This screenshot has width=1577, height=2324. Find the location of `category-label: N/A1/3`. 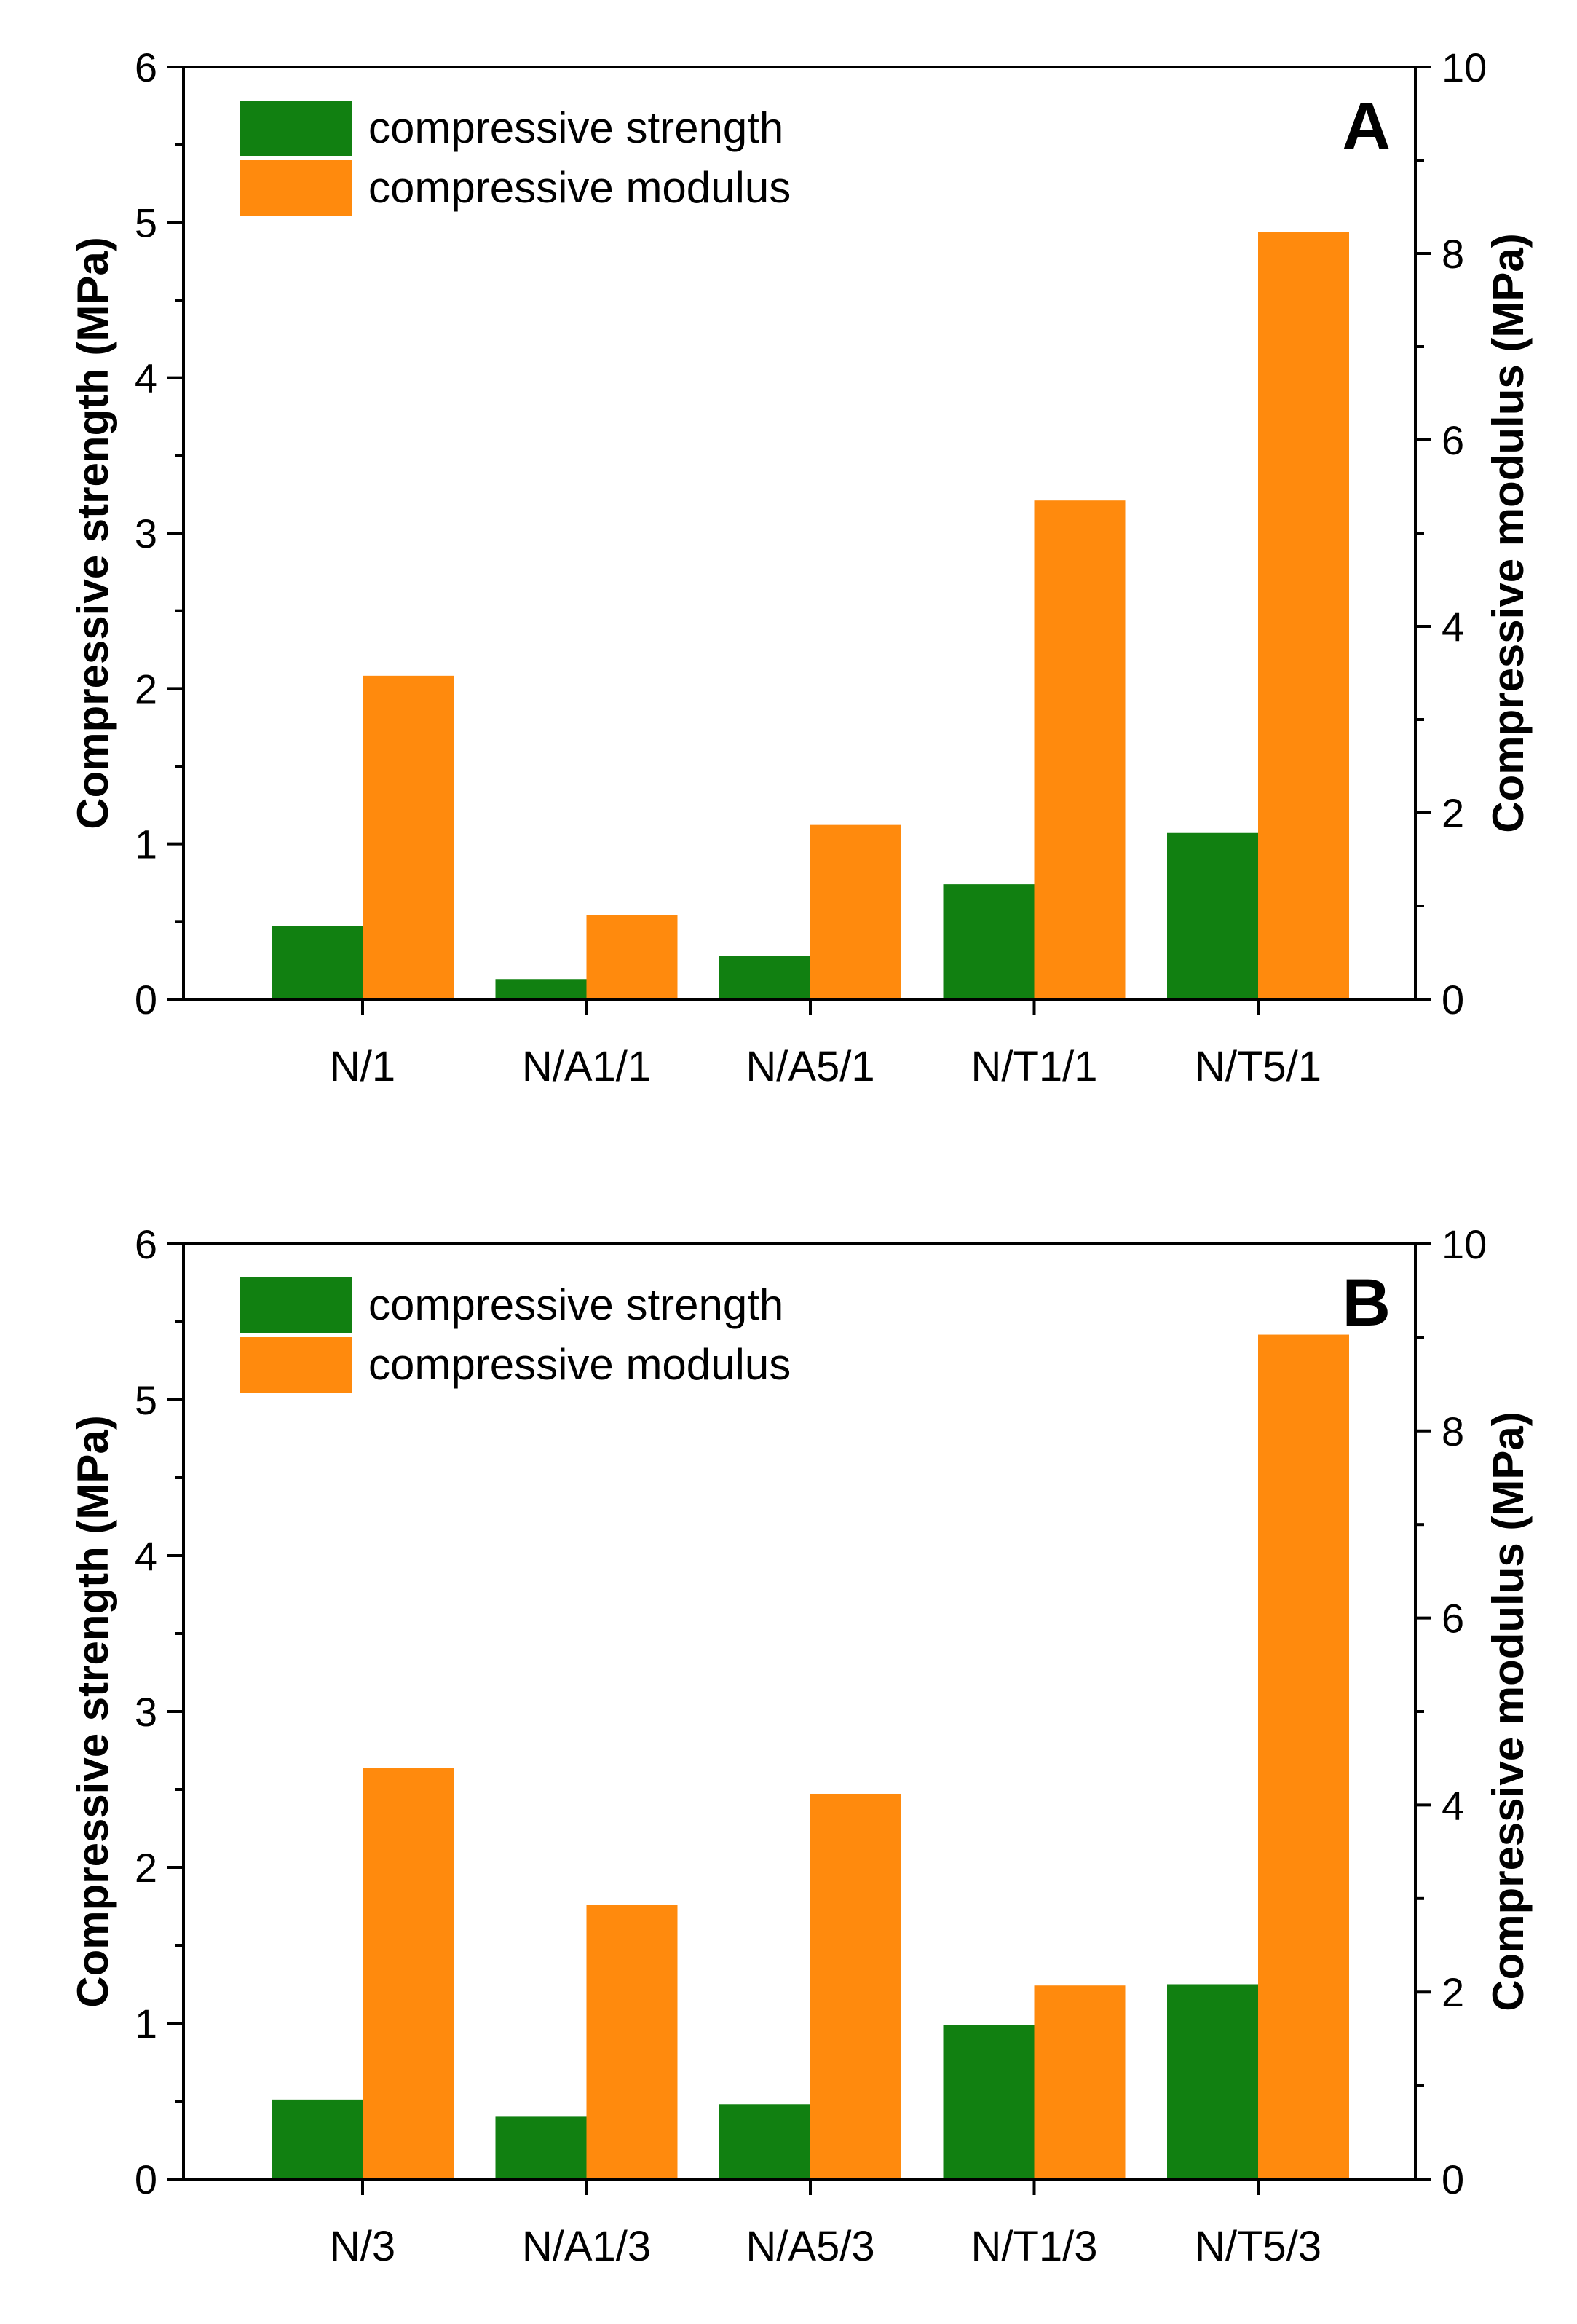

category-label: N/A1/3 is located at coordinates (586, 2246).